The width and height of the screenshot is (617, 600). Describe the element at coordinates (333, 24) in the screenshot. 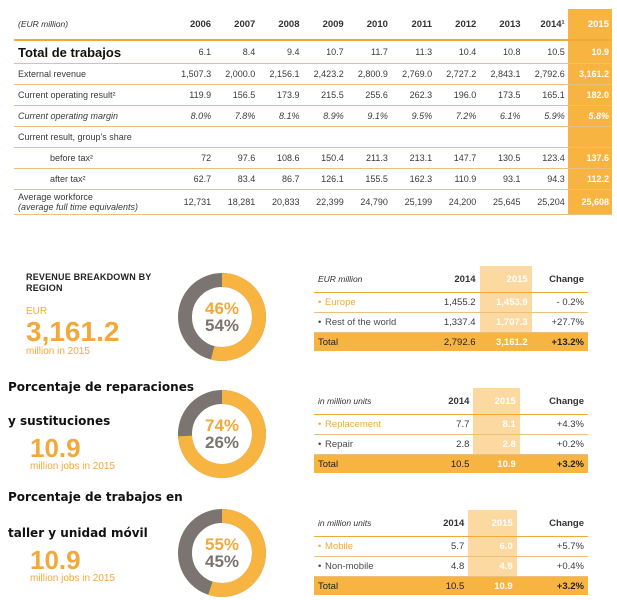

I see `year-header: 2009` at that location.